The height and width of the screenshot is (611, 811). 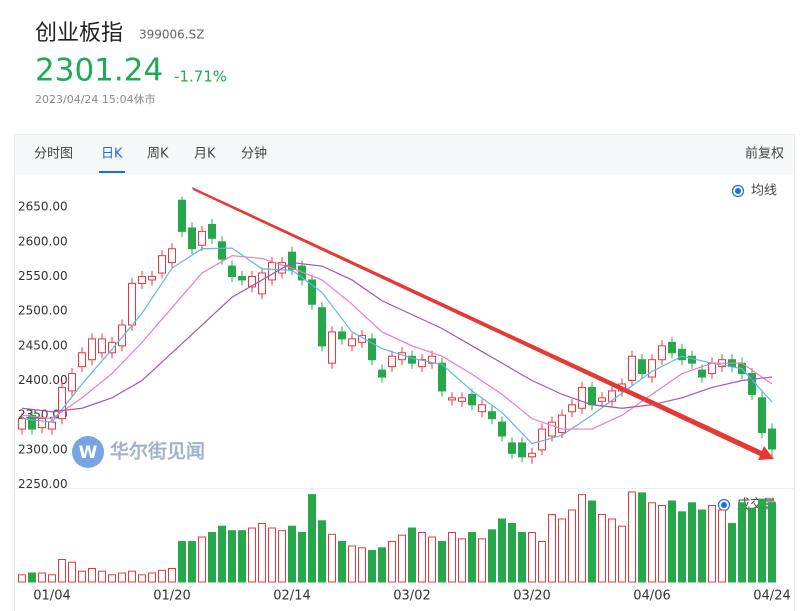 I want to click on volume-radio-dot, so click(x=724, y=505).